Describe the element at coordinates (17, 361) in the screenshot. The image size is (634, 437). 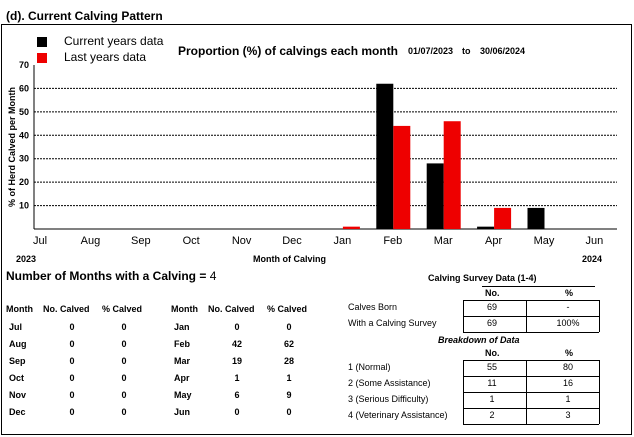
I see `calved-month-left: Sep` at that location.